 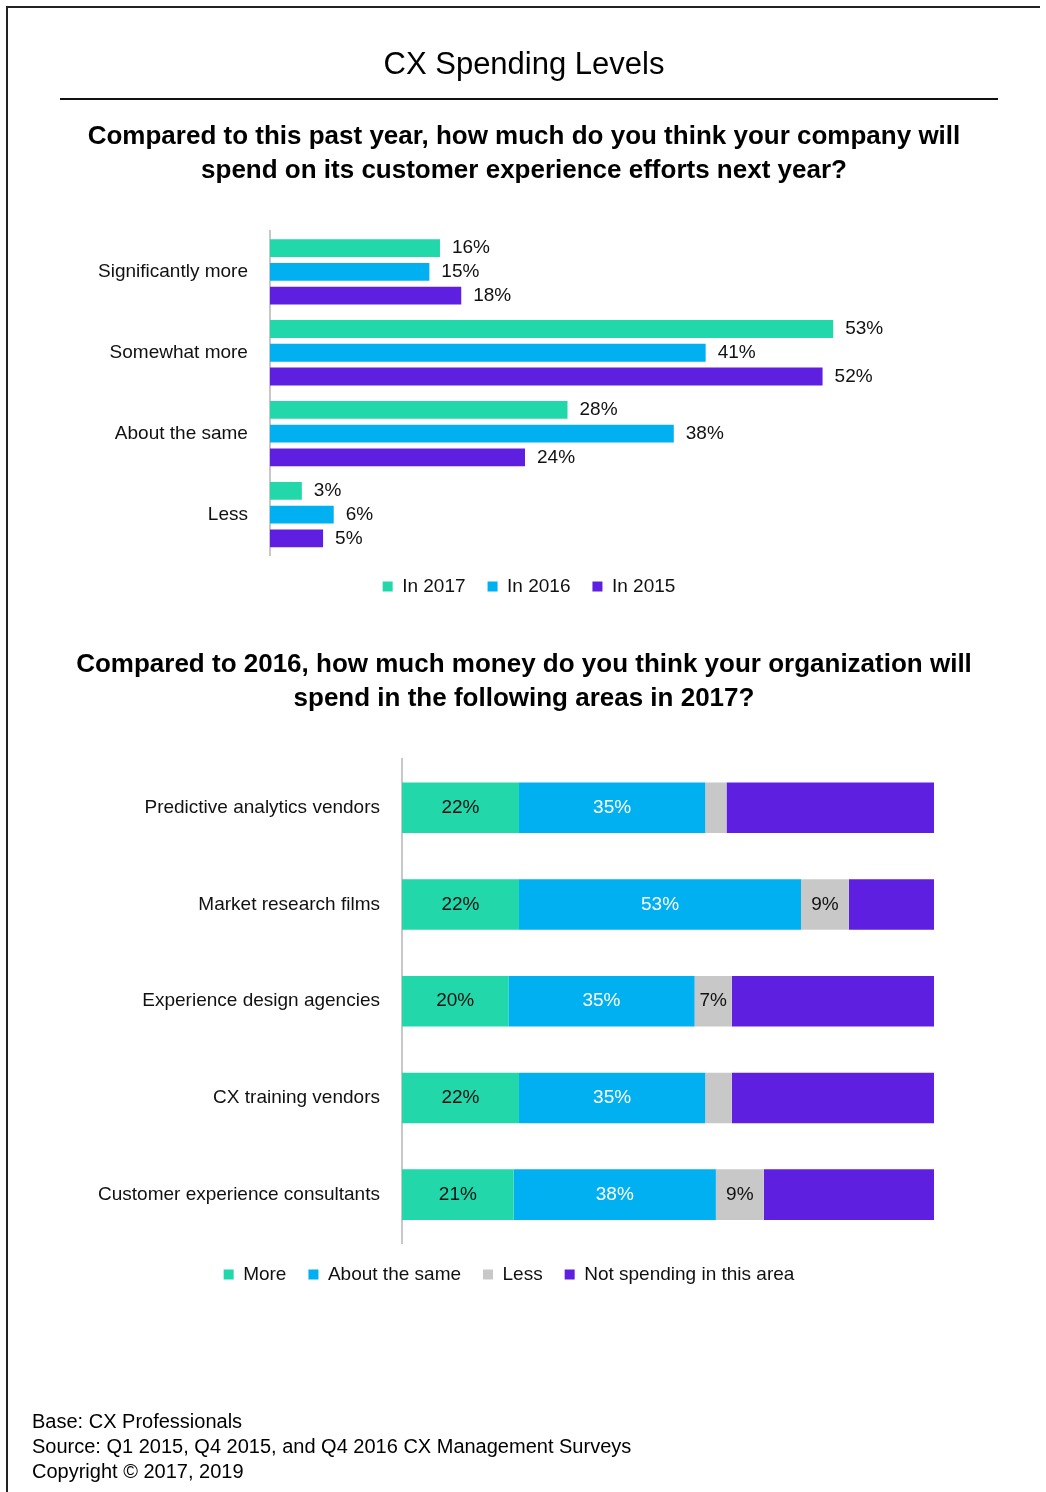 What do you see at coordinates (471, 247) in the screenshot?
I see `data-label: 16%` at bounding box center [471, 247].